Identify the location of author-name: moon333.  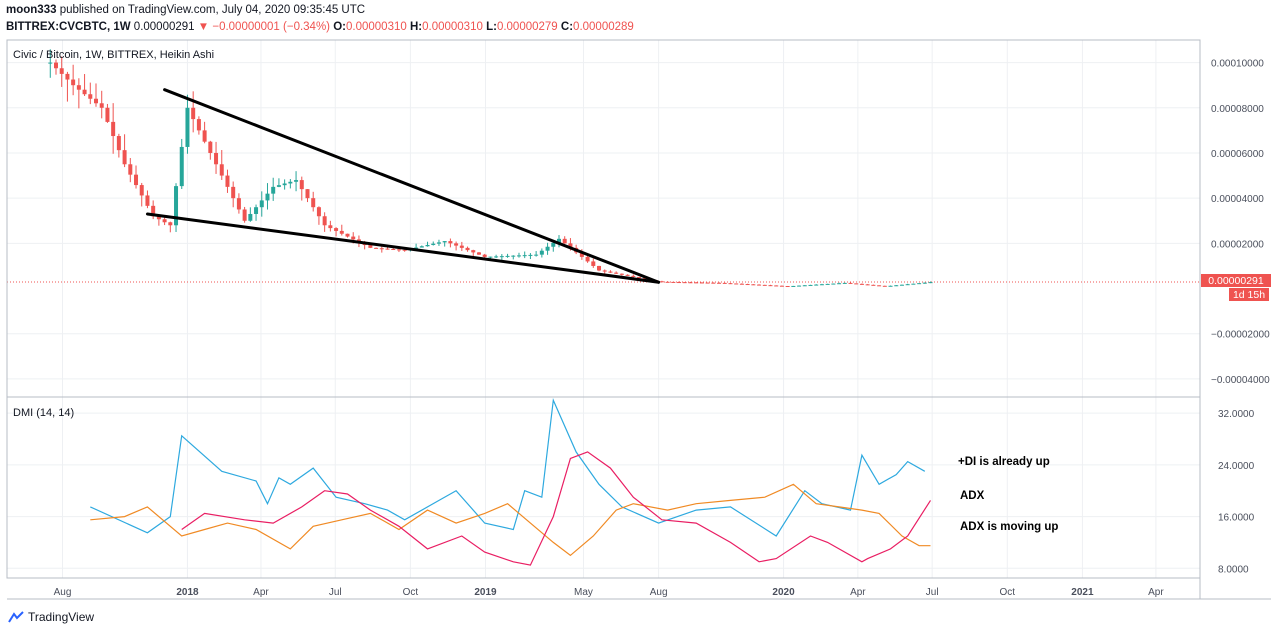
(31, 10).